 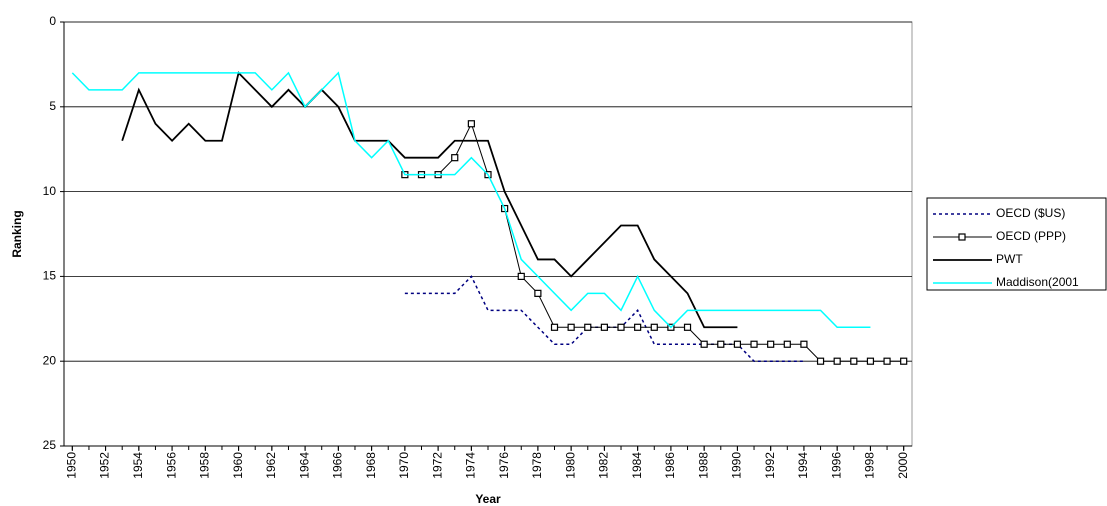 What do you see at coordinates (803, 465) in the screenshot?
I see `x-tick-label: 1994` at bounding box center [803, 465].